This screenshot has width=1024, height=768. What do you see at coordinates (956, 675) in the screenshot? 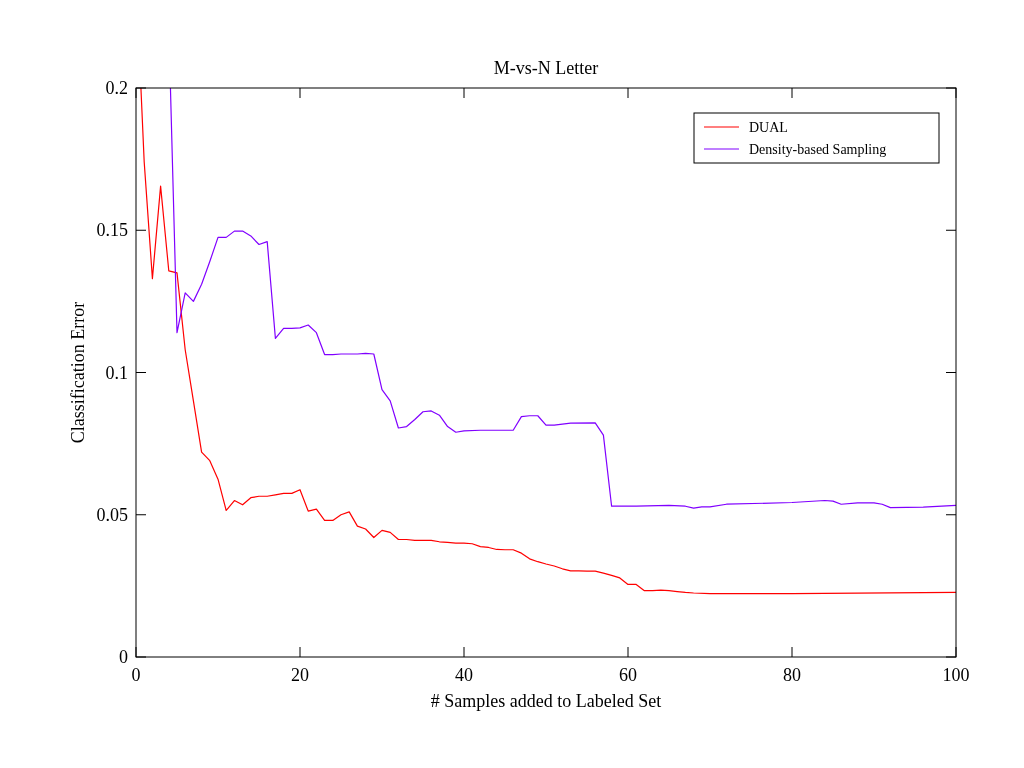
I see `x-tick-label: 100` at bounding box center [956, 675].